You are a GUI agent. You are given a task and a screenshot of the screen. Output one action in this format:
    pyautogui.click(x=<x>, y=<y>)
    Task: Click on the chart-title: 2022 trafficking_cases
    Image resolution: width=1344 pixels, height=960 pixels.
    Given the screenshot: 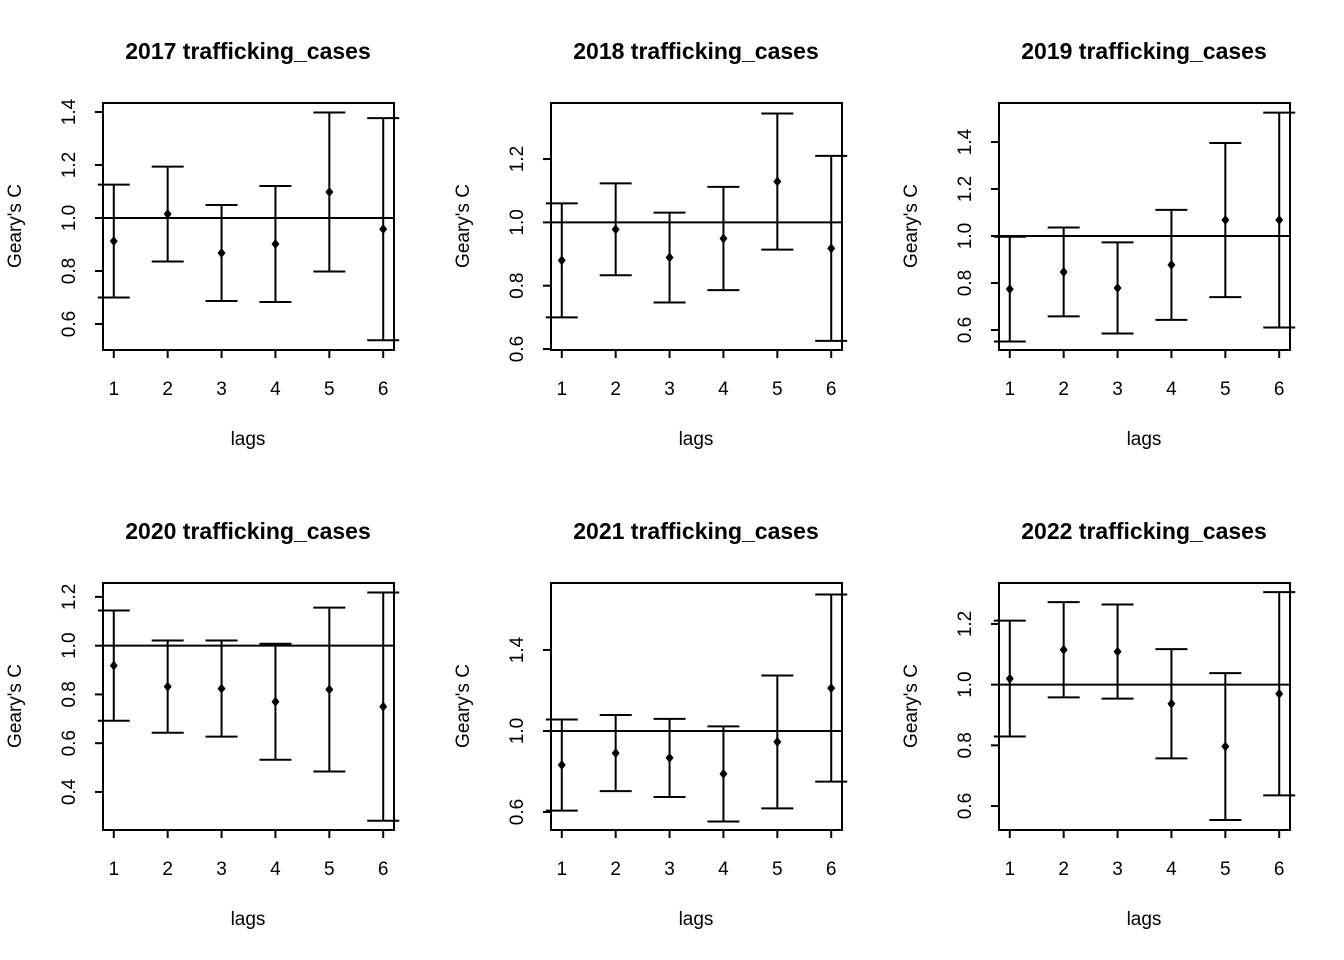 What is the action you would take?
    pyautogui.click(x=1144, y=531)
    